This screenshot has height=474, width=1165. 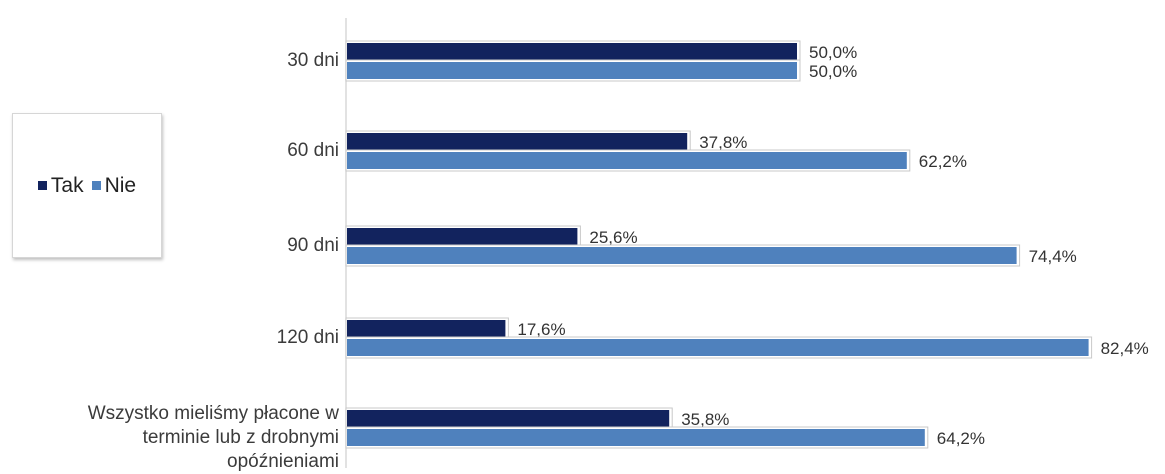 I want to click on legend-swatch-tak, so click(x=42, y=185).